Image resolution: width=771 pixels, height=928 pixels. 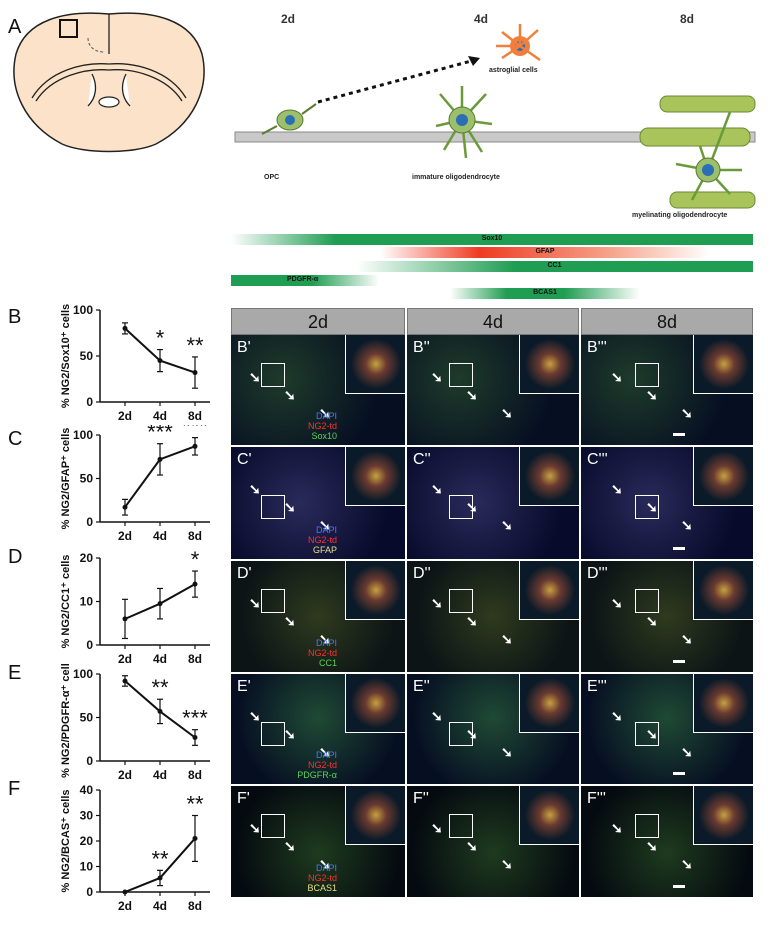 I want to click on astroglial-cells-label: astroglial cells, so click(x=513, y=70).